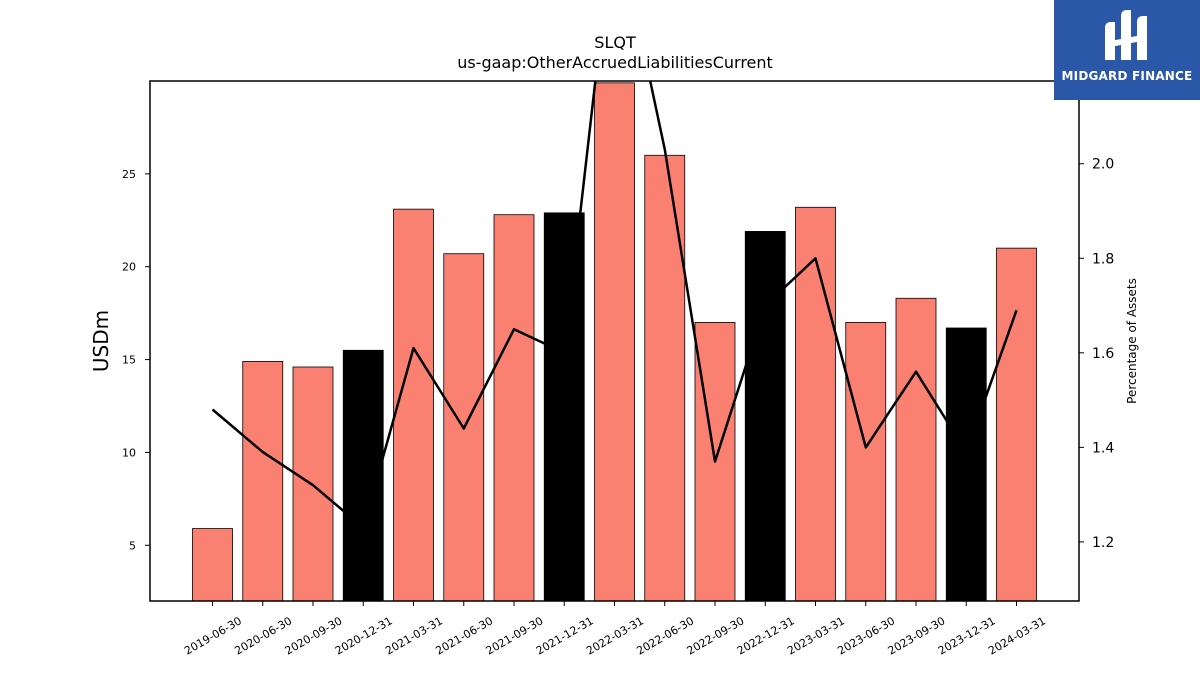  What do you see at coordinates (129, 267) in the screenshot?
I see `y-tick-label: 20` at bounding box center [129, 267].